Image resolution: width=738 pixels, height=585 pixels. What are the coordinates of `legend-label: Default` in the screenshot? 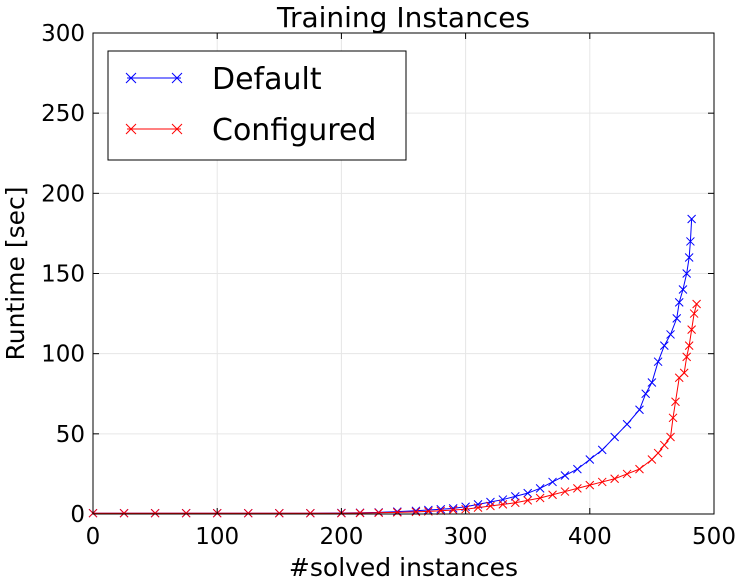 It's located at (267, 79).